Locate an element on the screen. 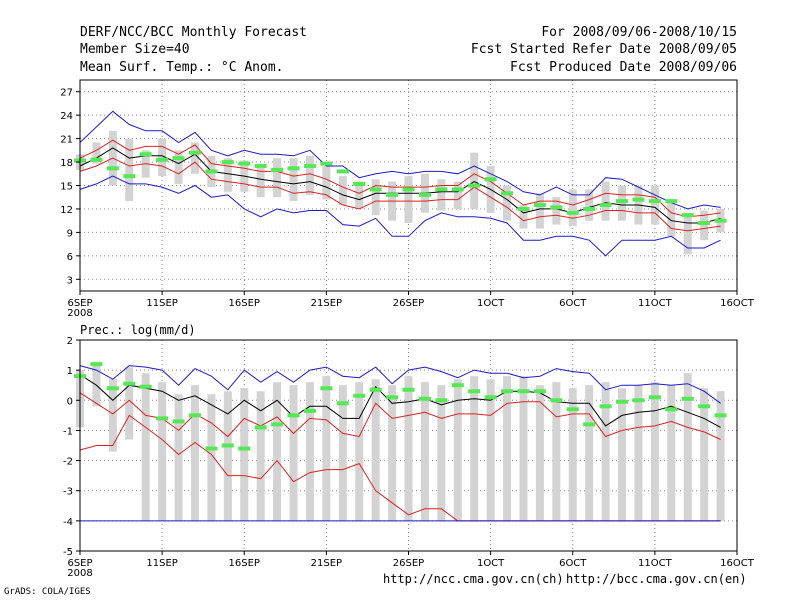 The width and height of the screenshot is (800, 600). temp-ytick-label: 9 is located at coordinates (70, 233).